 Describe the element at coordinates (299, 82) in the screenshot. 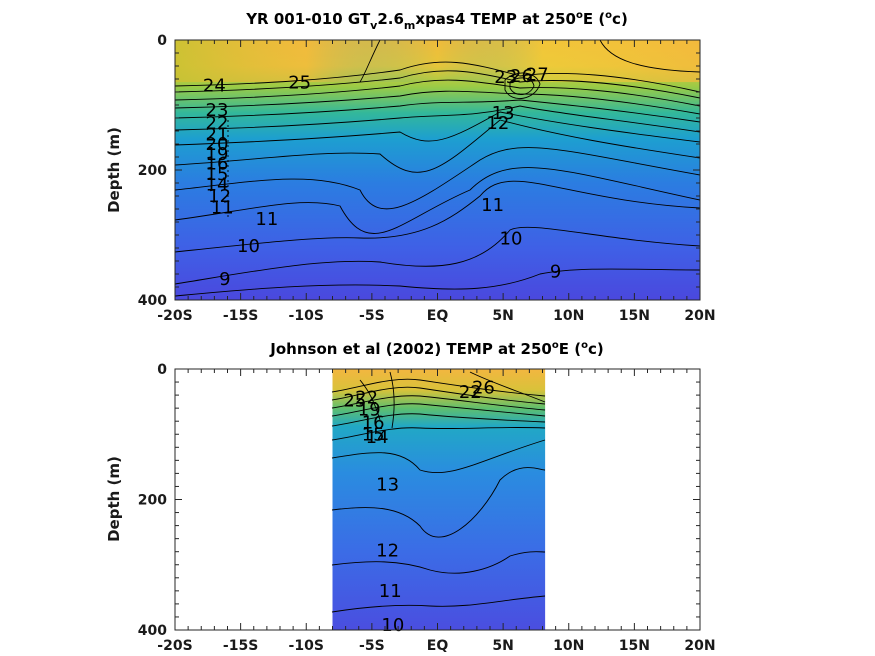

I see `contour-label: 25` at that location.